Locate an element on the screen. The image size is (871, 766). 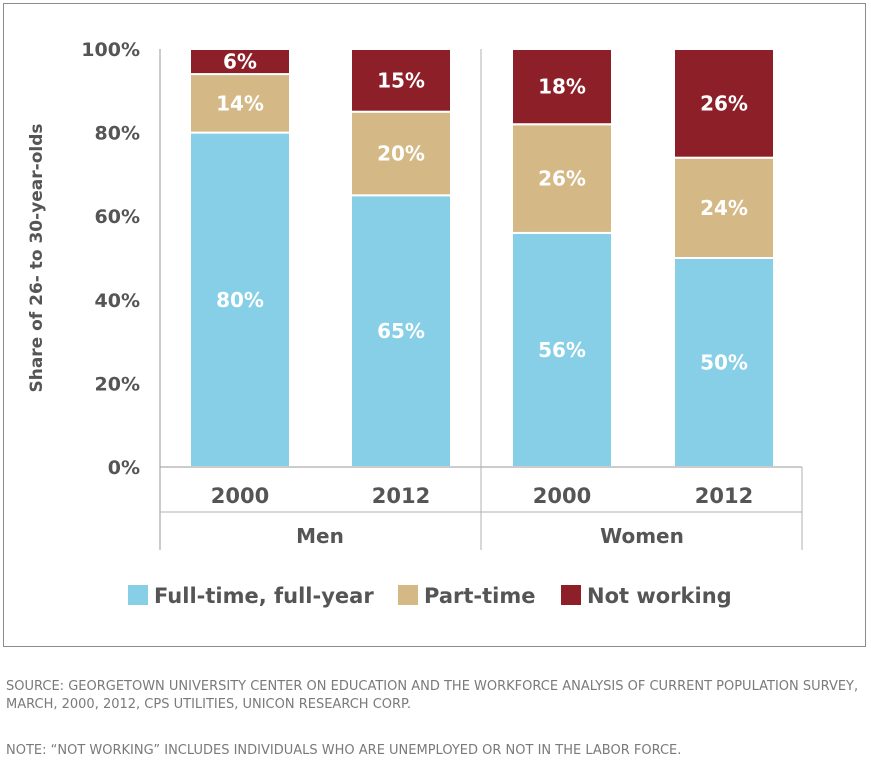
data-label: 24% is located at coordinates (724, 208).